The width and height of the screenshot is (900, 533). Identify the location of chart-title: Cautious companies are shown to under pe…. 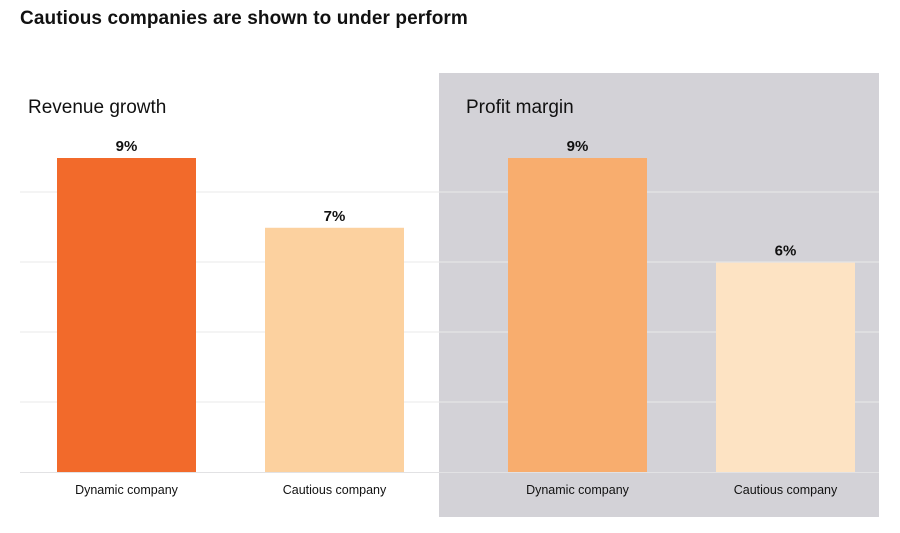
(244, 18).